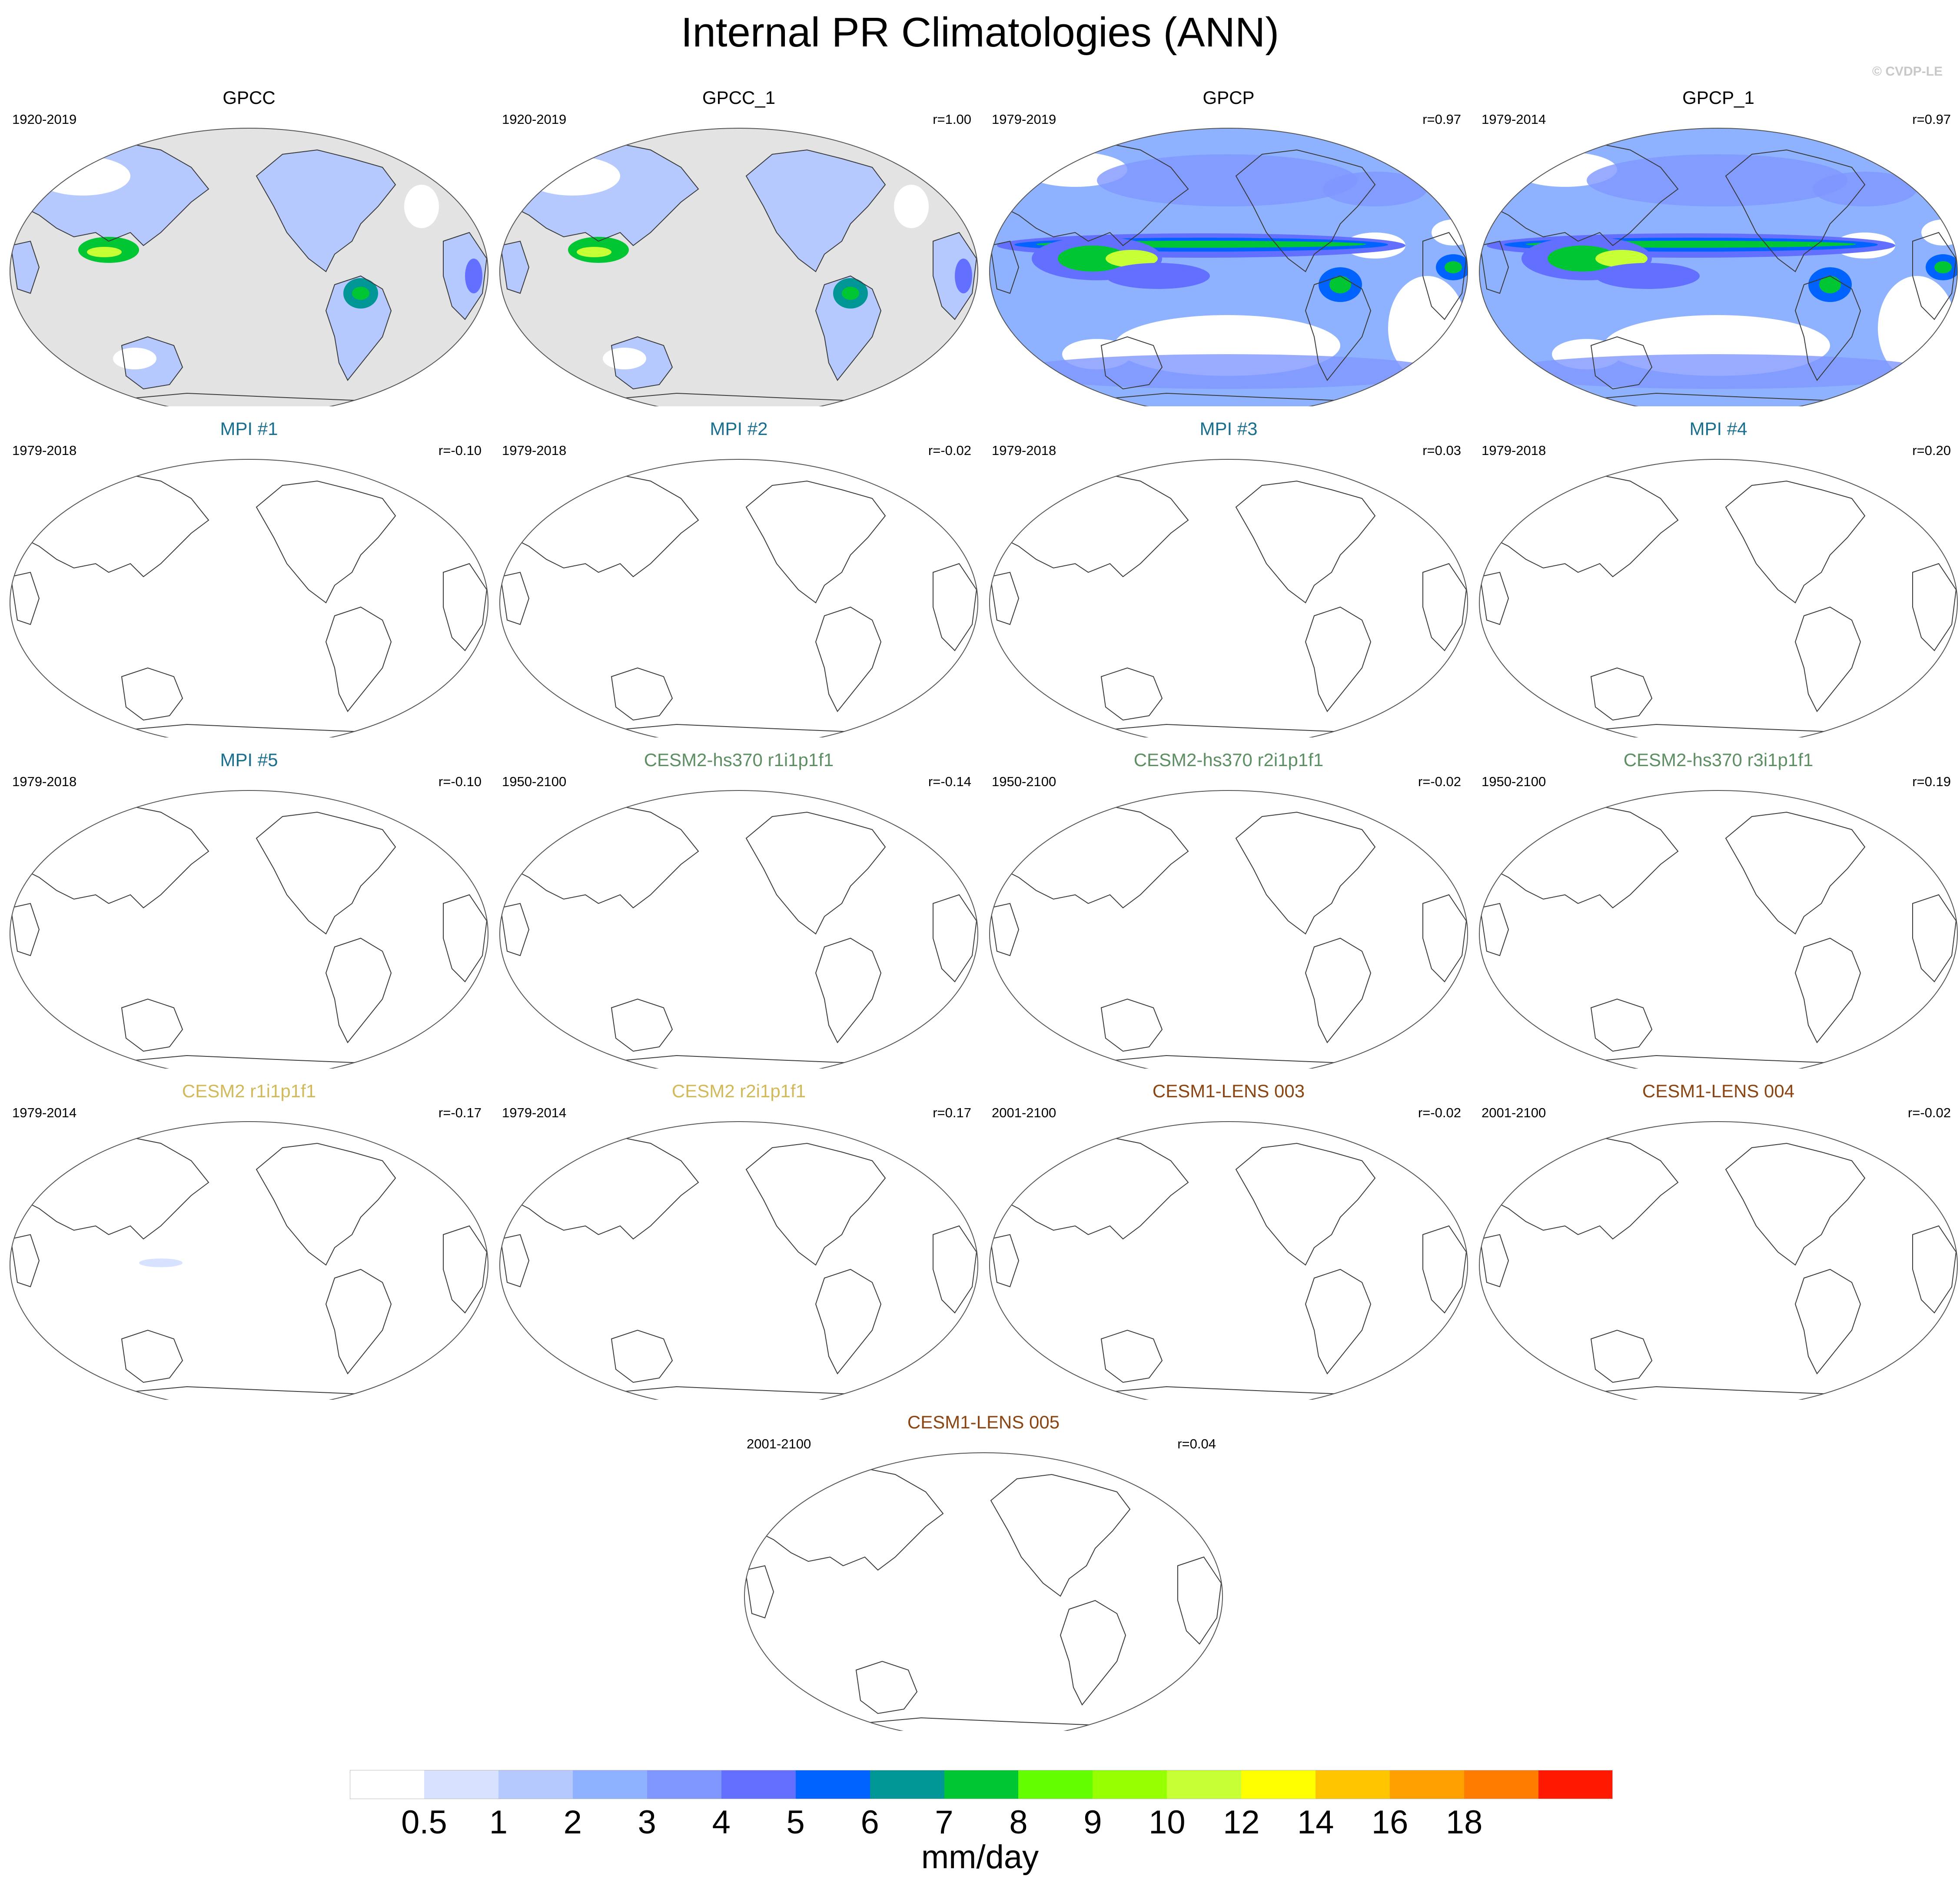  I want to click on panel-title: CESM2-hs370 r3i1p1f1, so click(1718, 760).